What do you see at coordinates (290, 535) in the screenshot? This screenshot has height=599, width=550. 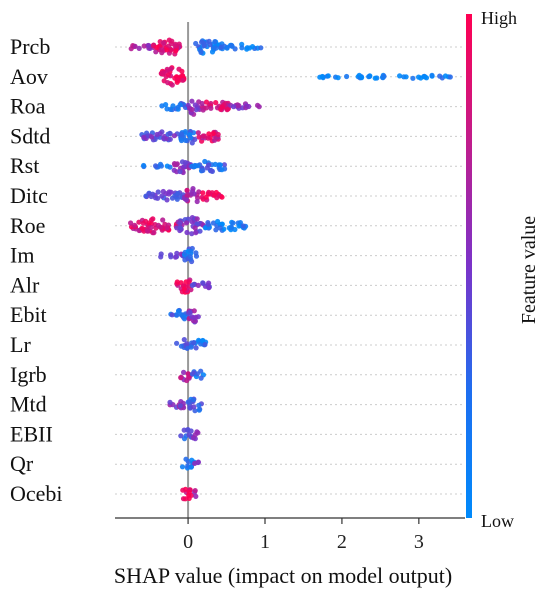 I see `x-axis: 0 1 2 3` at bounding box center [290, 535].